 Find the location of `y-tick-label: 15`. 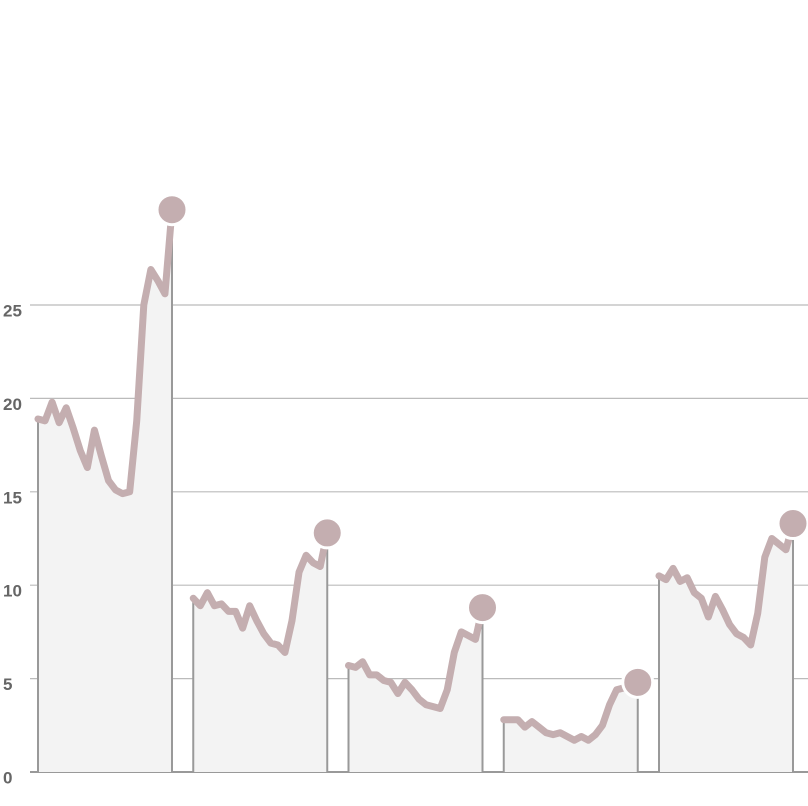

y-tick-label: 15 is located at coordinates (12, 497).